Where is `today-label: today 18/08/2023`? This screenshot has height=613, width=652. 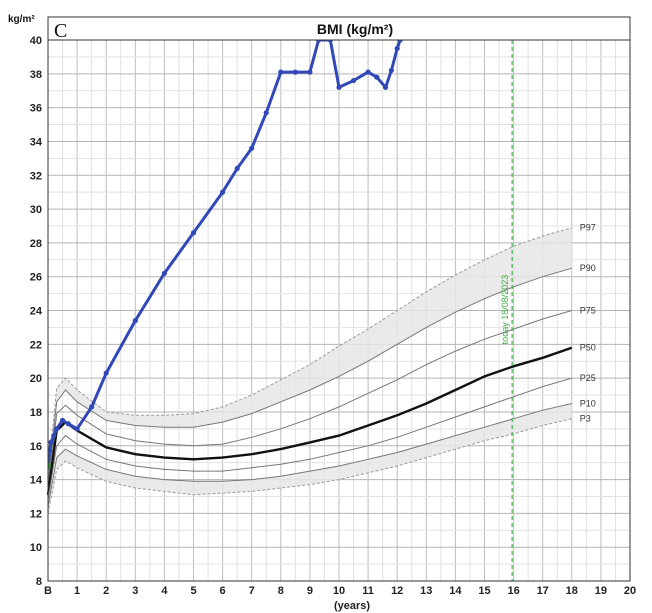
today-label: today 18/08/2023 is located at coordinates (505, 310).